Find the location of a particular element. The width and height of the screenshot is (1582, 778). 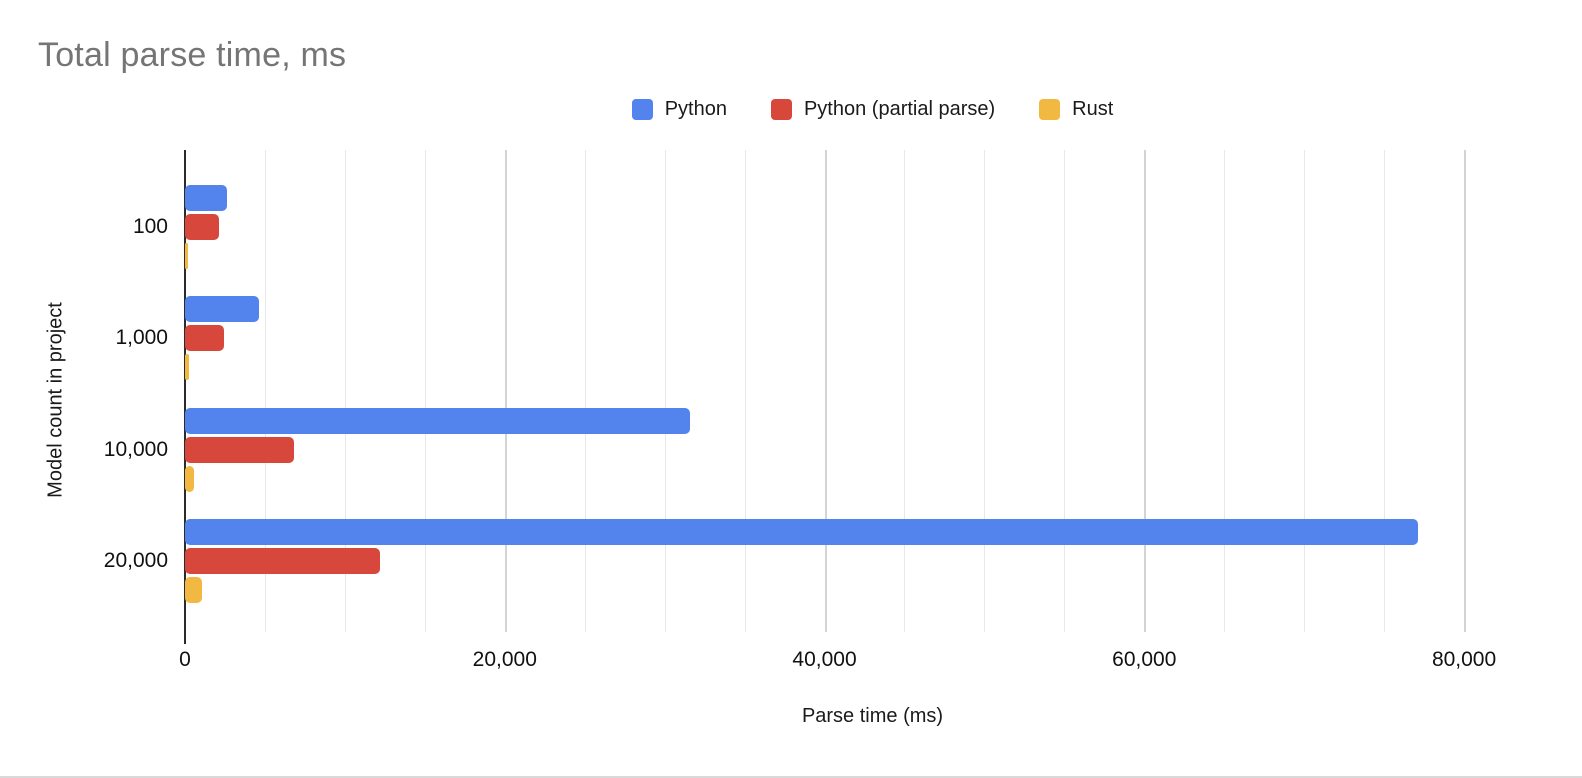

legend-swatch-python-partial-icon is located at coordinates (781, 109).